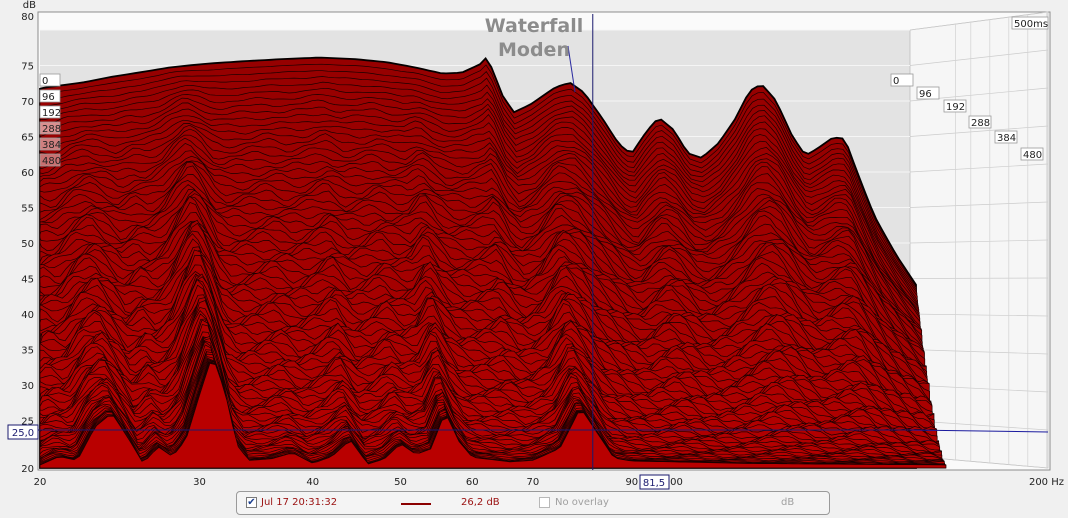 This screenshot has width=1068, height=518. I want to click on measurement-line-swatch, so click(416, 504).